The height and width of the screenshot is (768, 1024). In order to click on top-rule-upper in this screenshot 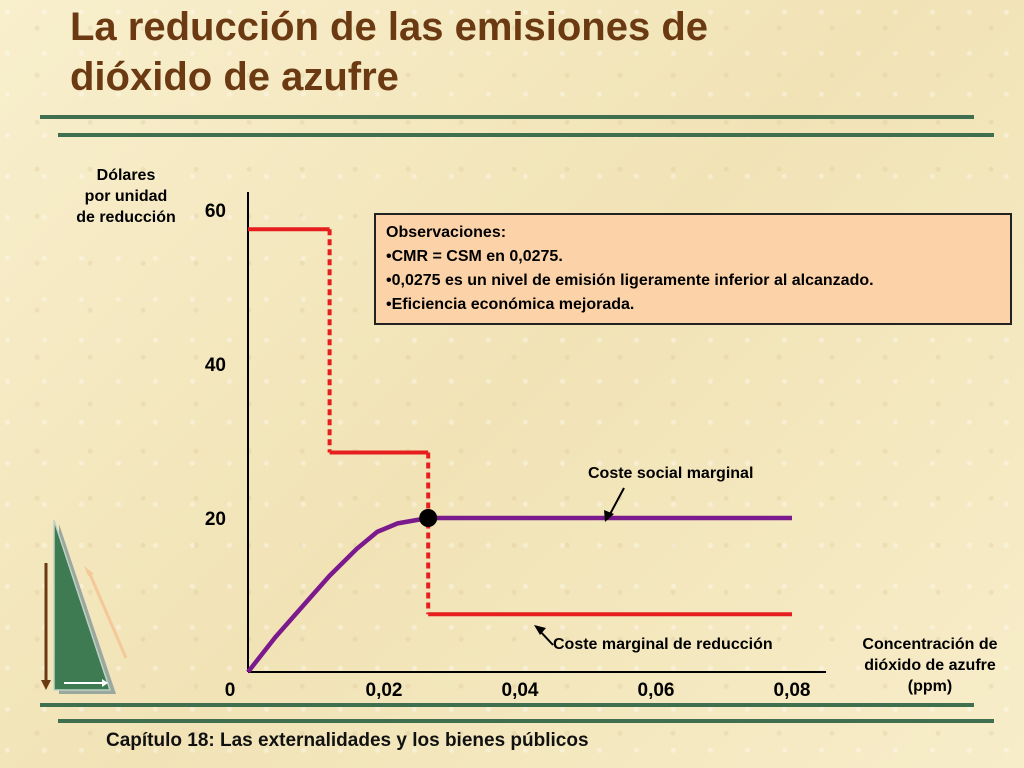, I will do `click(507, 117)`.